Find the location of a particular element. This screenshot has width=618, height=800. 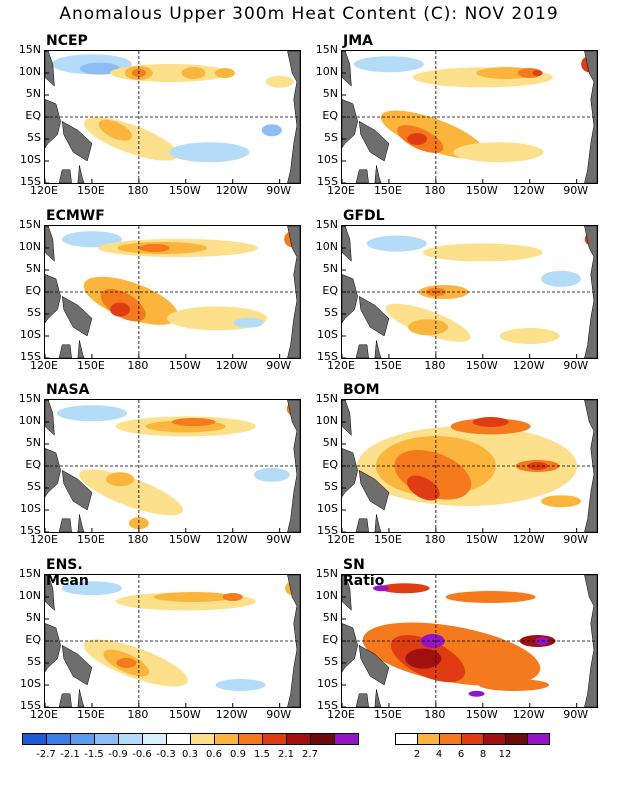

colorbar-label: 6 is located at coordinates (461, 754).